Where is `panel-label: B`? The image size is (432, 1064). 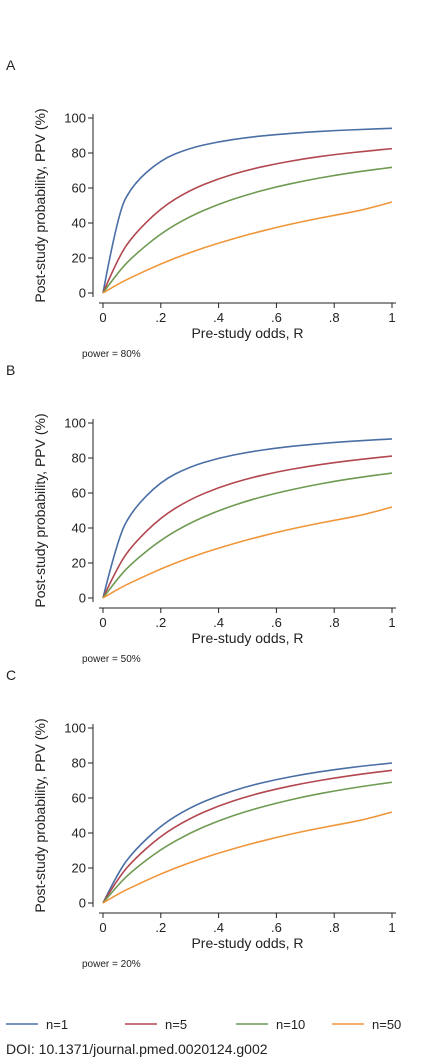 panel-label: B is located at coordinates (10, 370).